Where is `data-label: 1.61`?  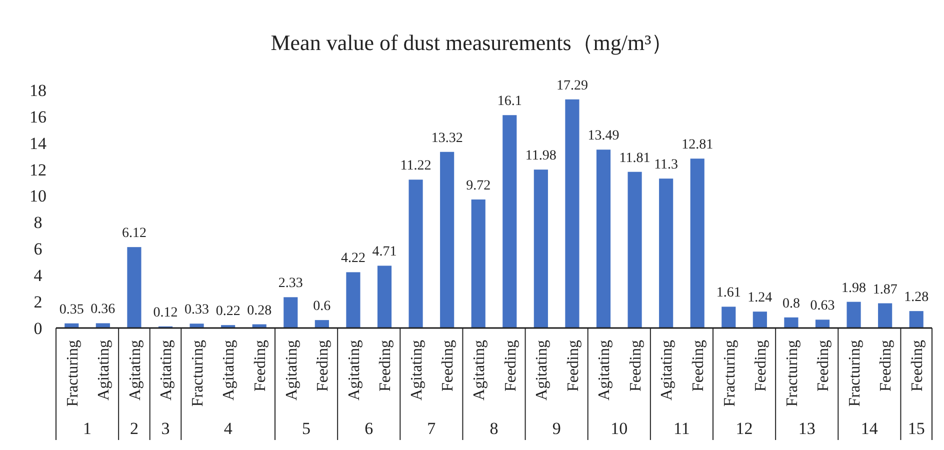 data-label: 1.61 is located at coordinates (728, 293).